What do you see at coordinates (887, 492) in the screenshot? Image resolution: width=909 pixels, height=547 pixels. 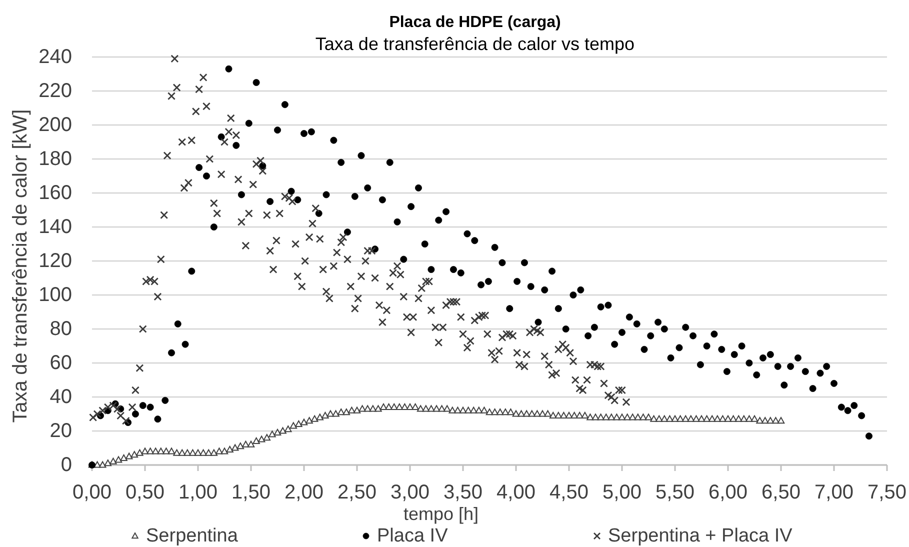 I see `x-tick-label: 7,50` at bounding box center [887, 492].